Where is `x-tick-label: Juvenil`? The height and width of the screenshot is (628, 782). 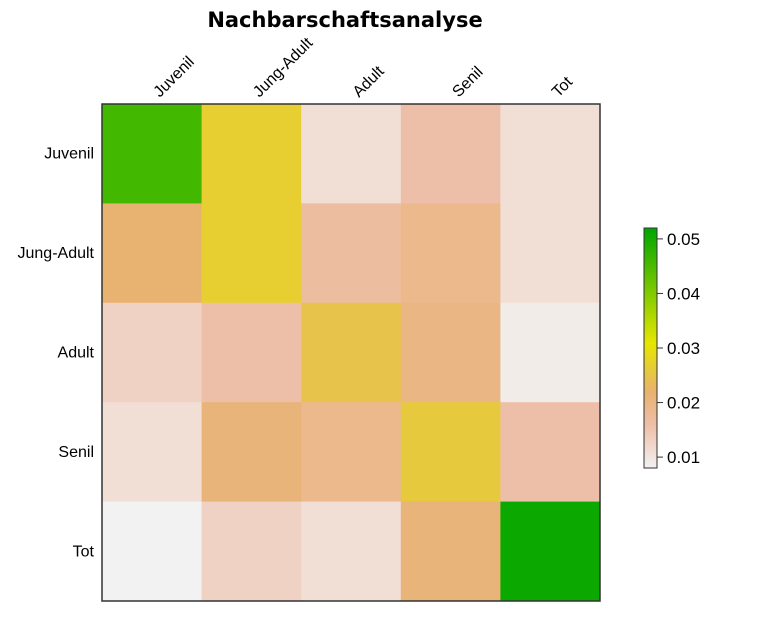
x-tick-label: Juvenil is located at coordinates (174, 77).